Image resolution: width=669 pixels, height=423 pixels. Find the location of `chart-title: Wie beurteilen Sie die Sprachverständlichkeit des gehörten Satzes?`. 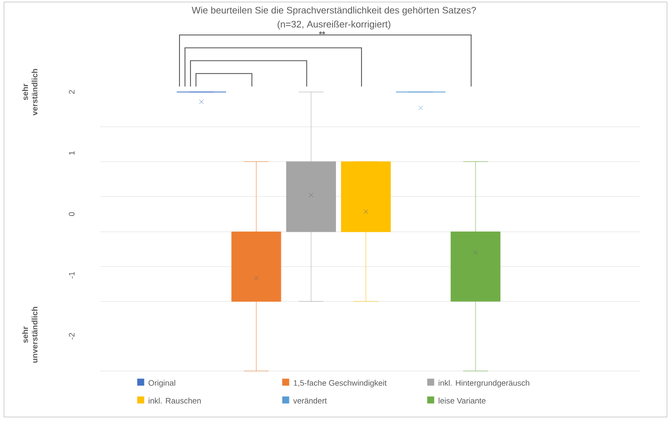

chart-title: Wie beurteilen Sie die Sprachverständlichkeit des gehörten Satzes? is located at coordinates (334, 11).